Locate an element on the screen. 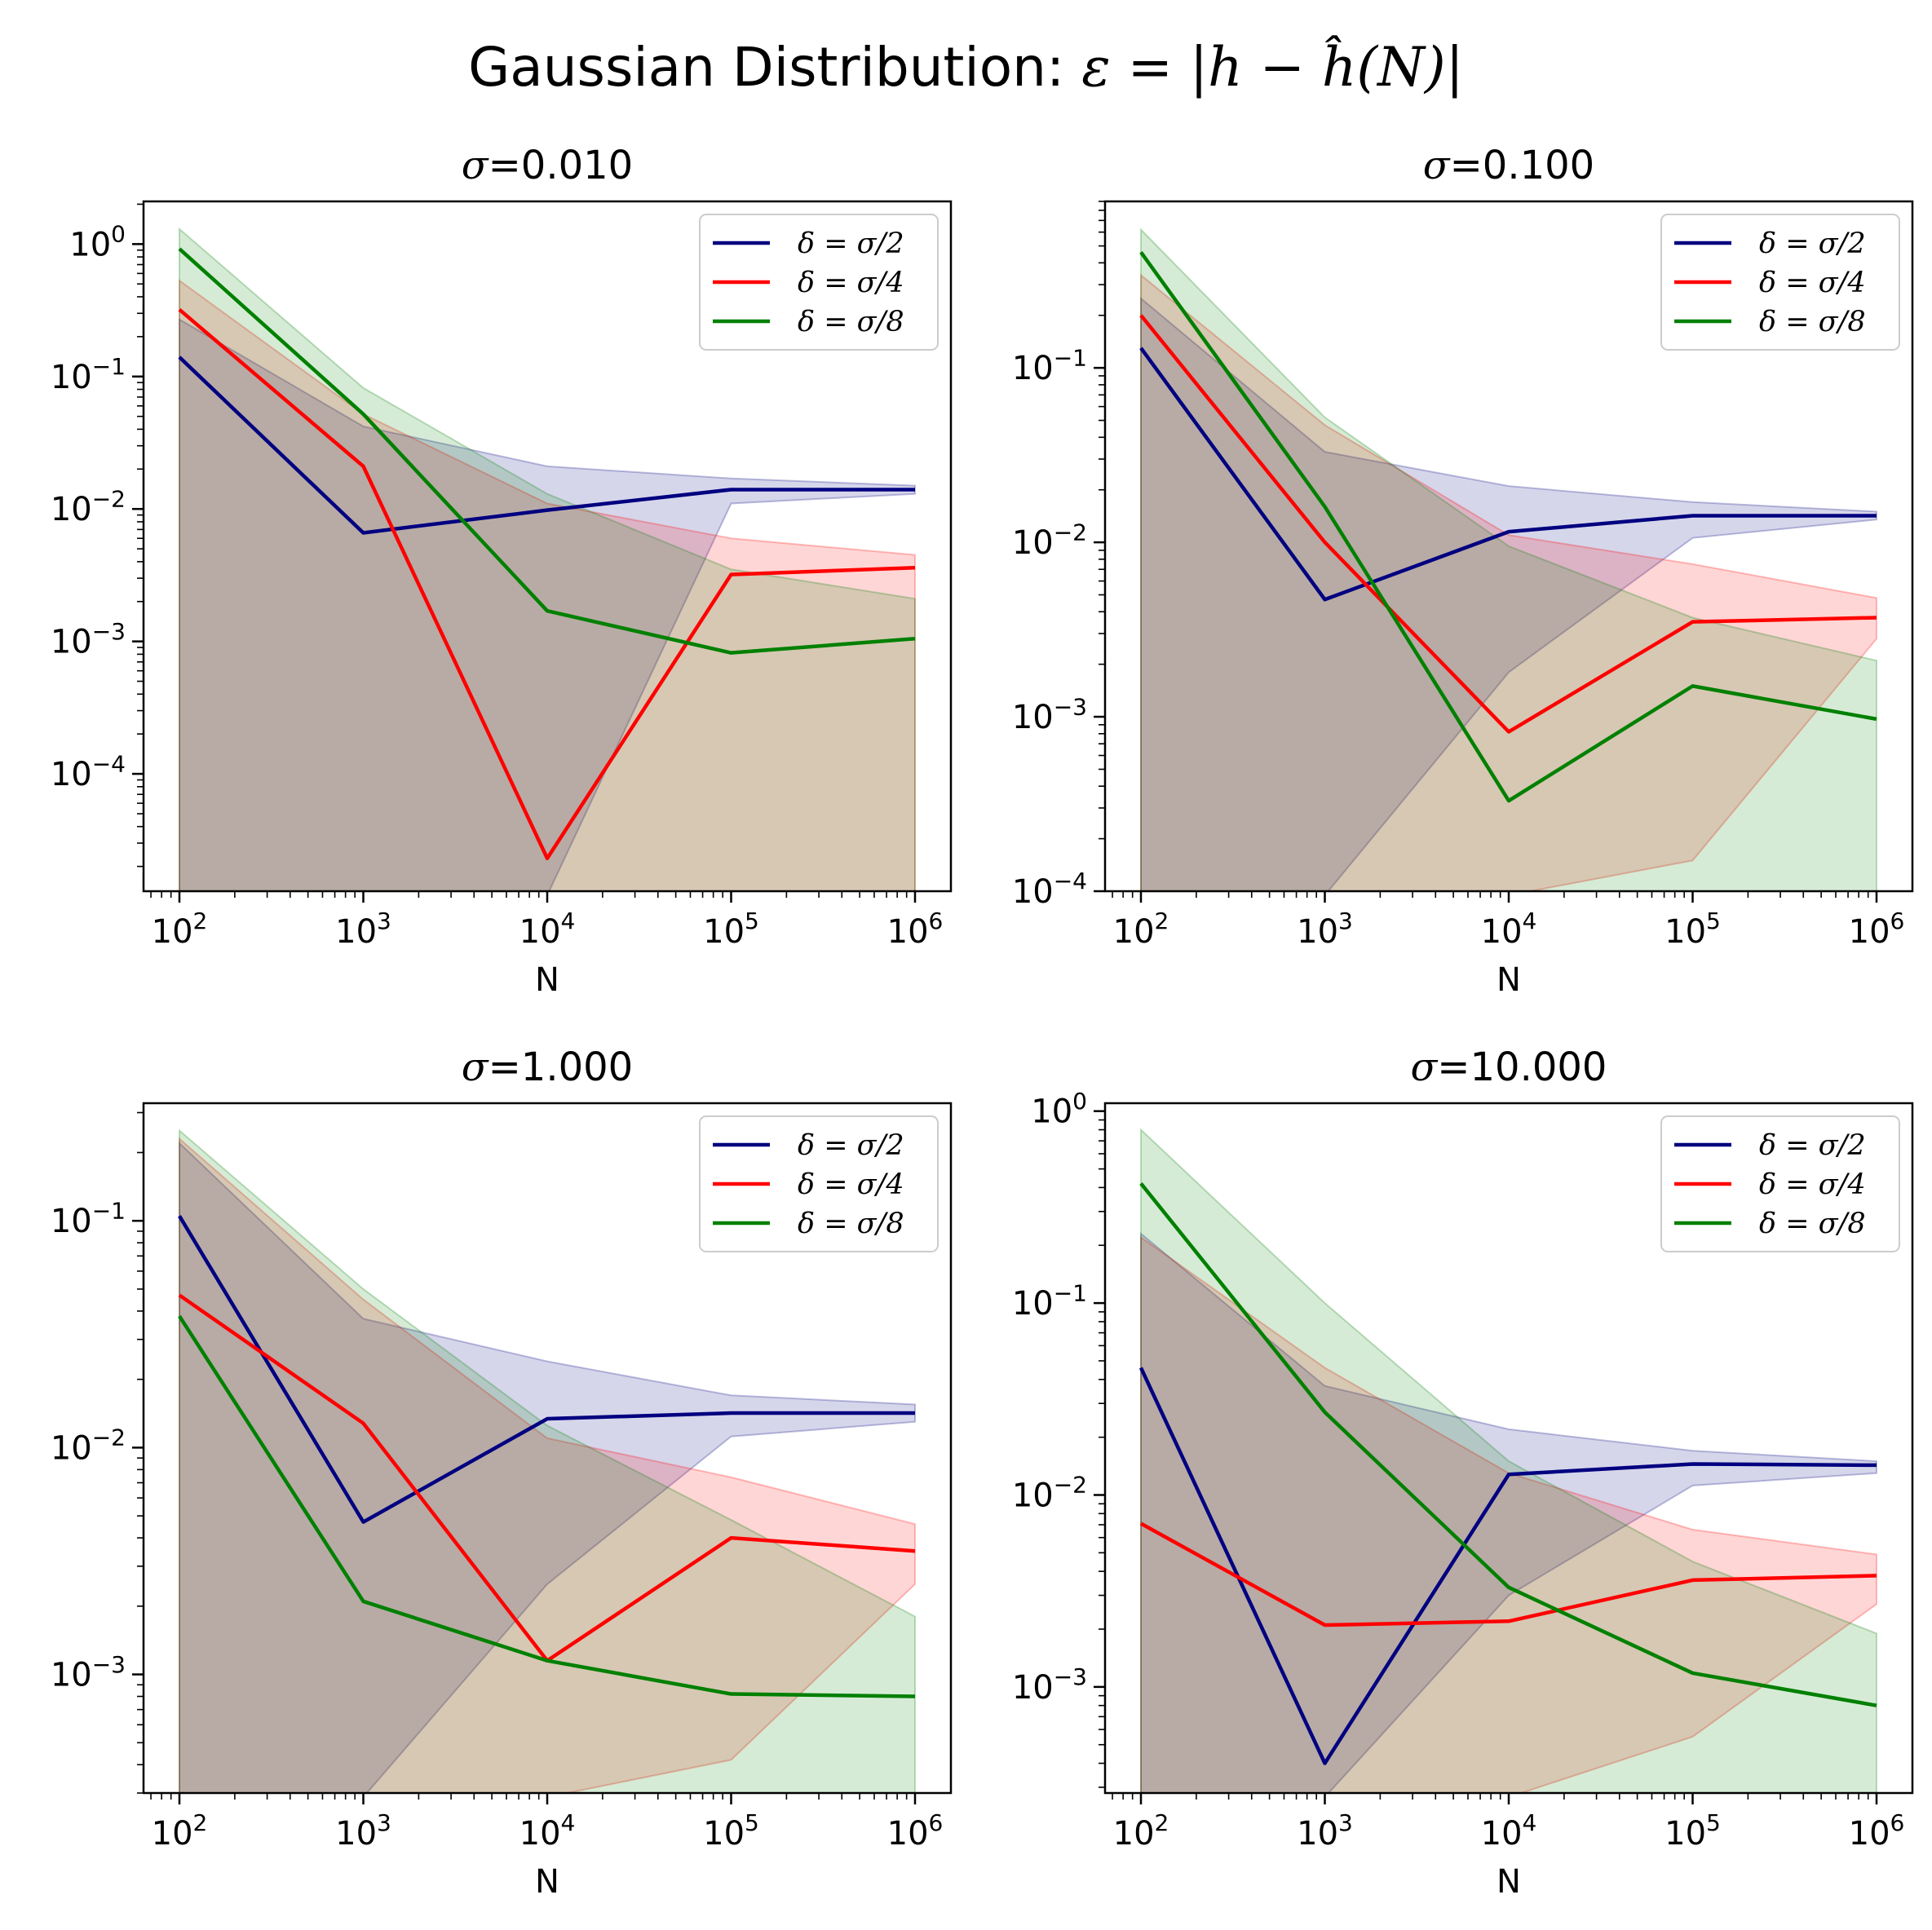 The width and height of the screenshot is (1932, 1930). figure-title: Gaussian Distribution: ε = |h − ĥ(N)| is located at coordinates (966, 67).